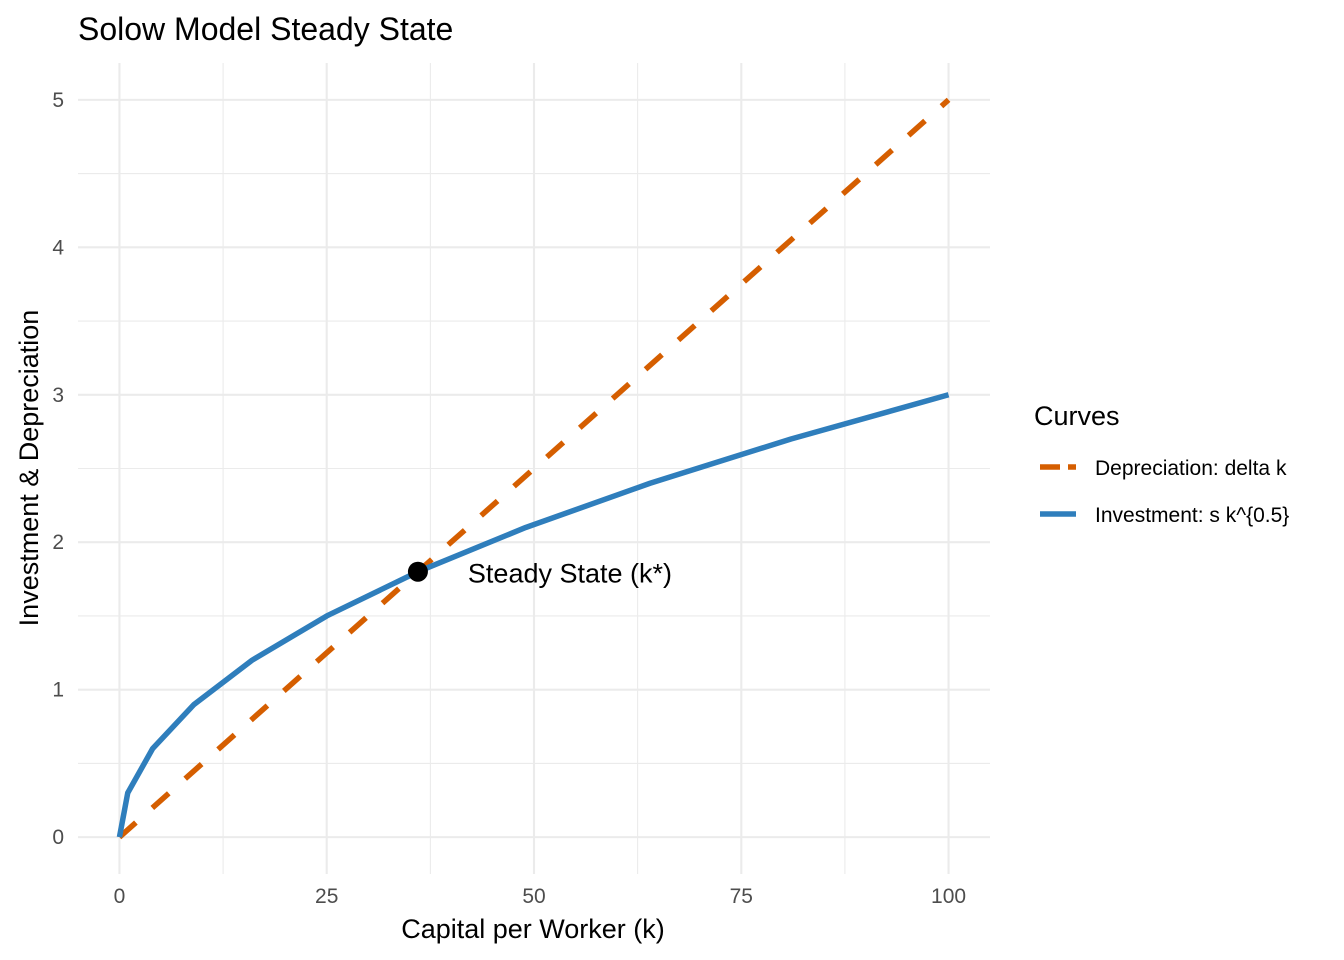 Image resolution: width=1344 pixels, height=960 pixels. I want to click on y-axis-title: Investment & Depreciation, so click(29, 468).